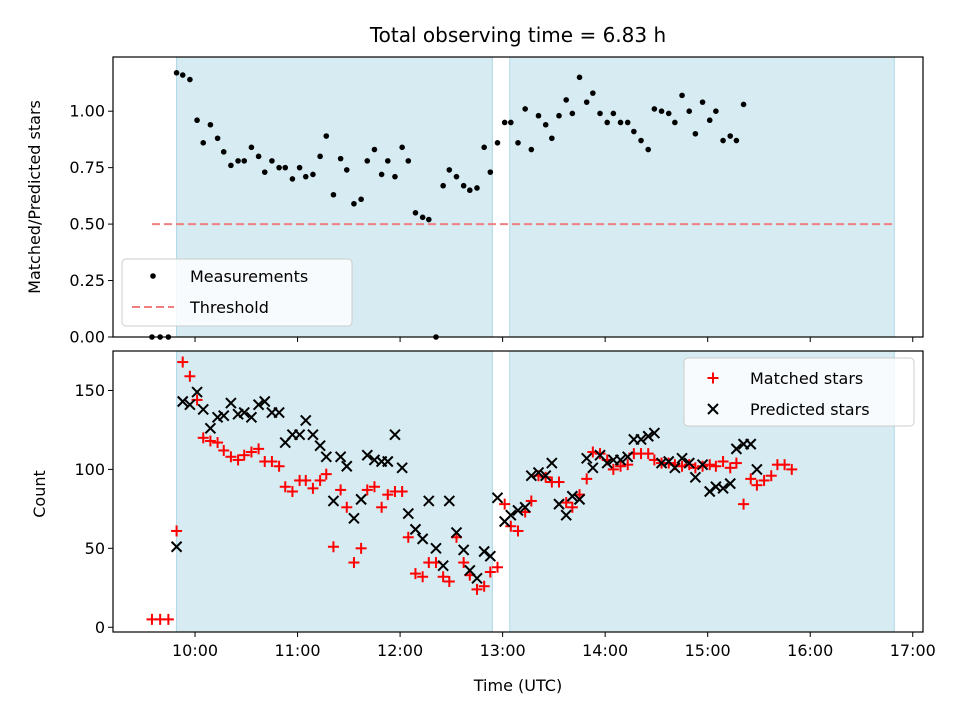 The image size is (960, 720). Describe the element at coordinates (298, 650) in the screenshot. I see `x-tick-label: 11:00` at that location.